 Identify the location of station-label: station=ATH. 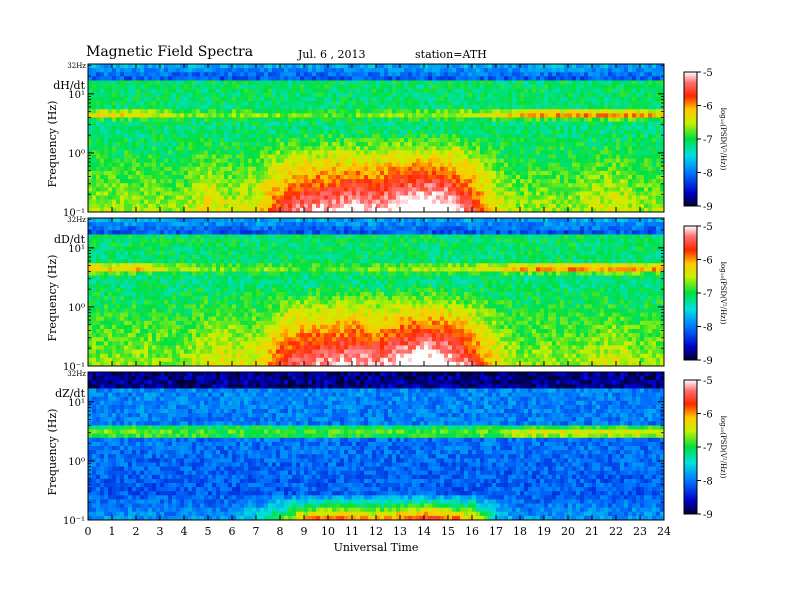
(451, 54).